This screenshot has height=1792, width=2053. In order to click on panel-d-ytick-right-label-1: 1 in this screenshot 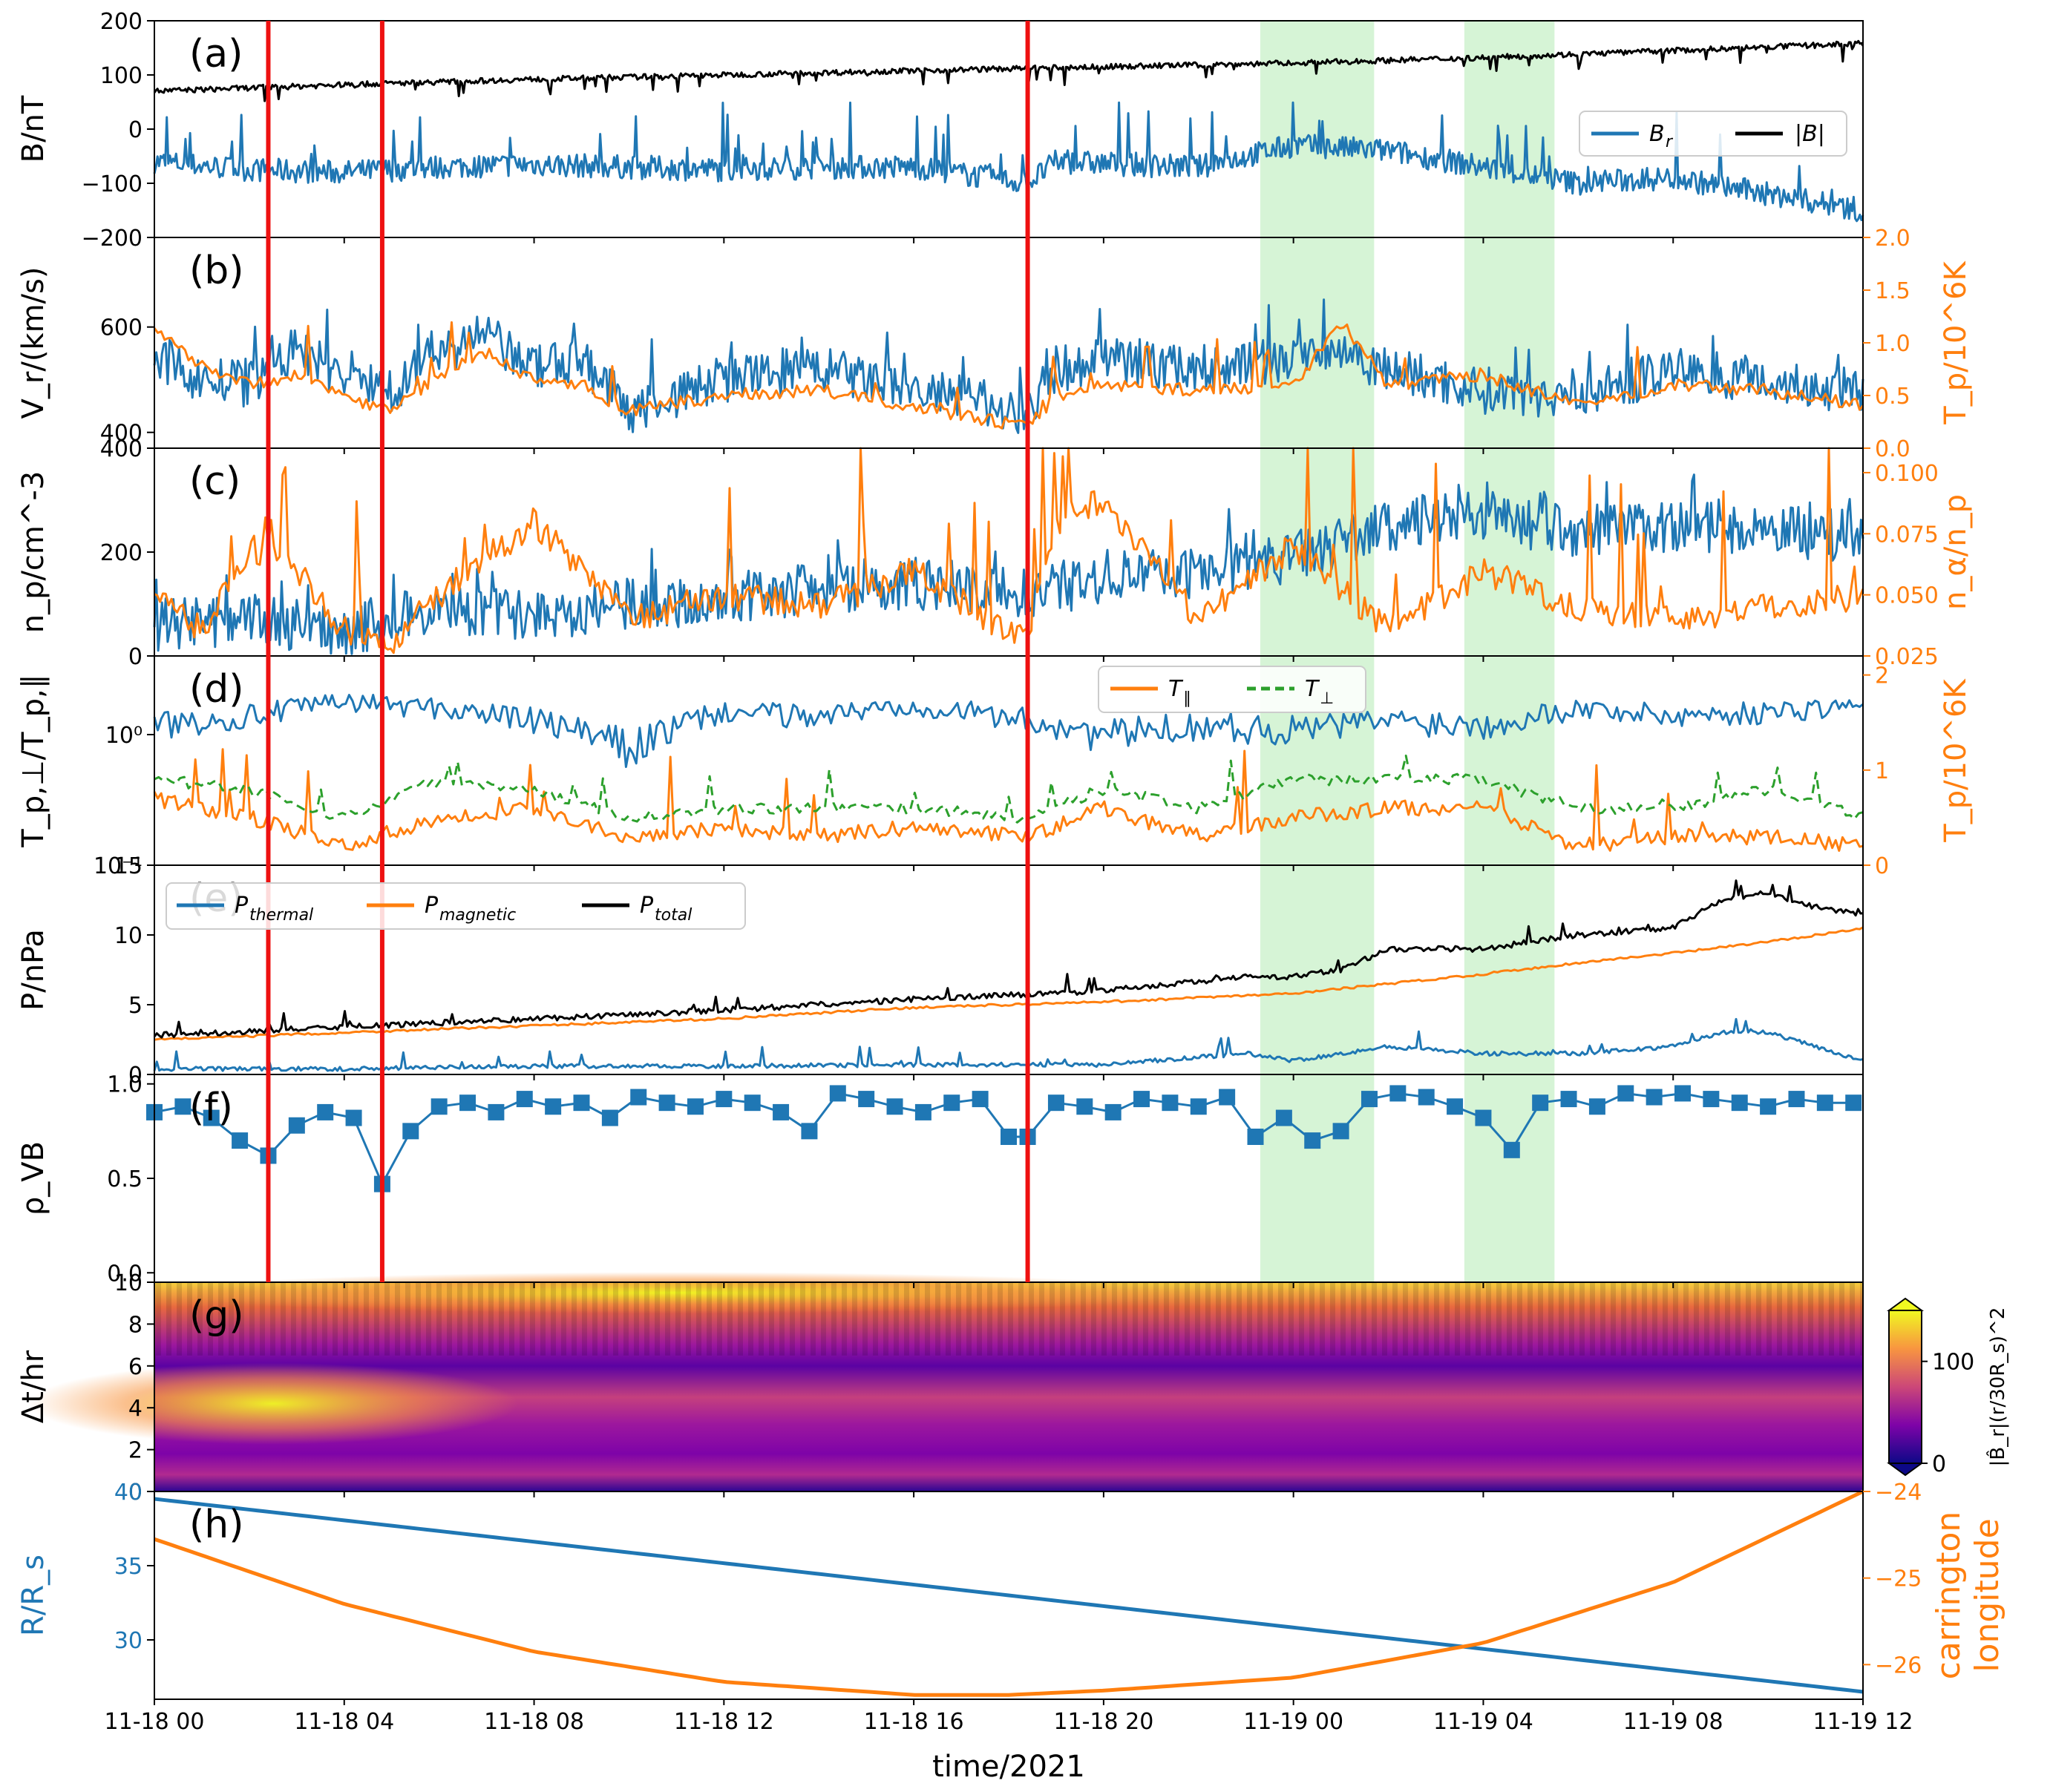, I will do `click(1882, 771)`.